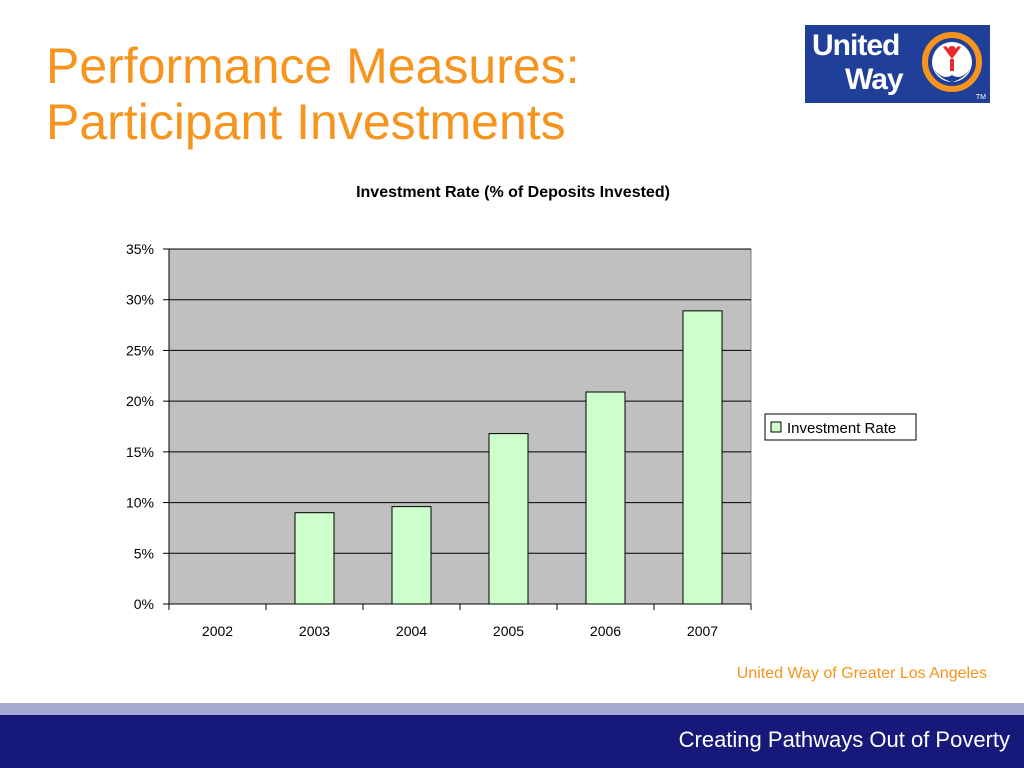  I want to click on y-tick-label: 5%, so click(144, 553).